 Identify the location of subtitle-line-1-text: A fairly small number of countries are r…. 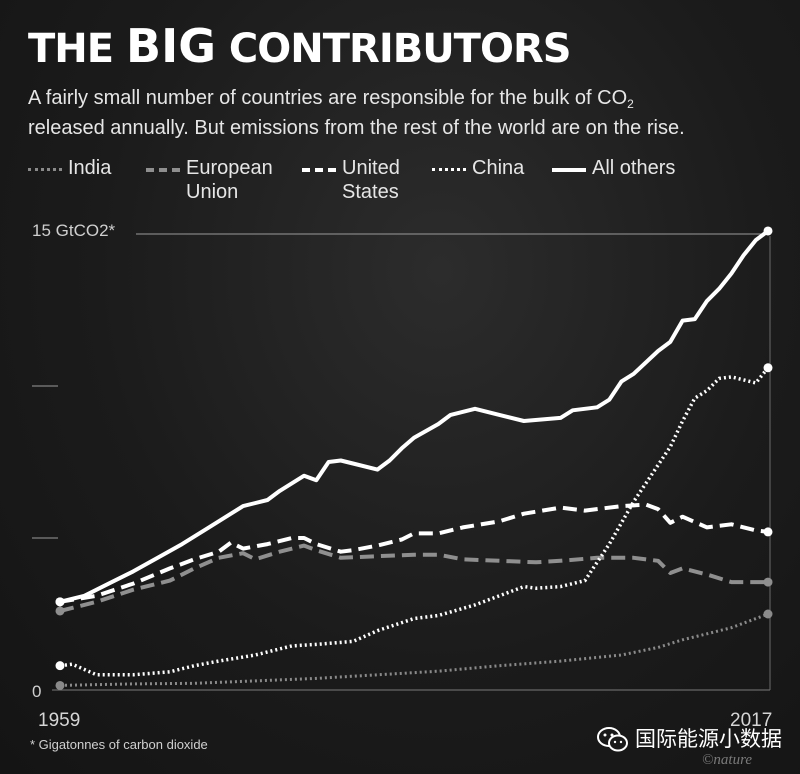
(328, 98).